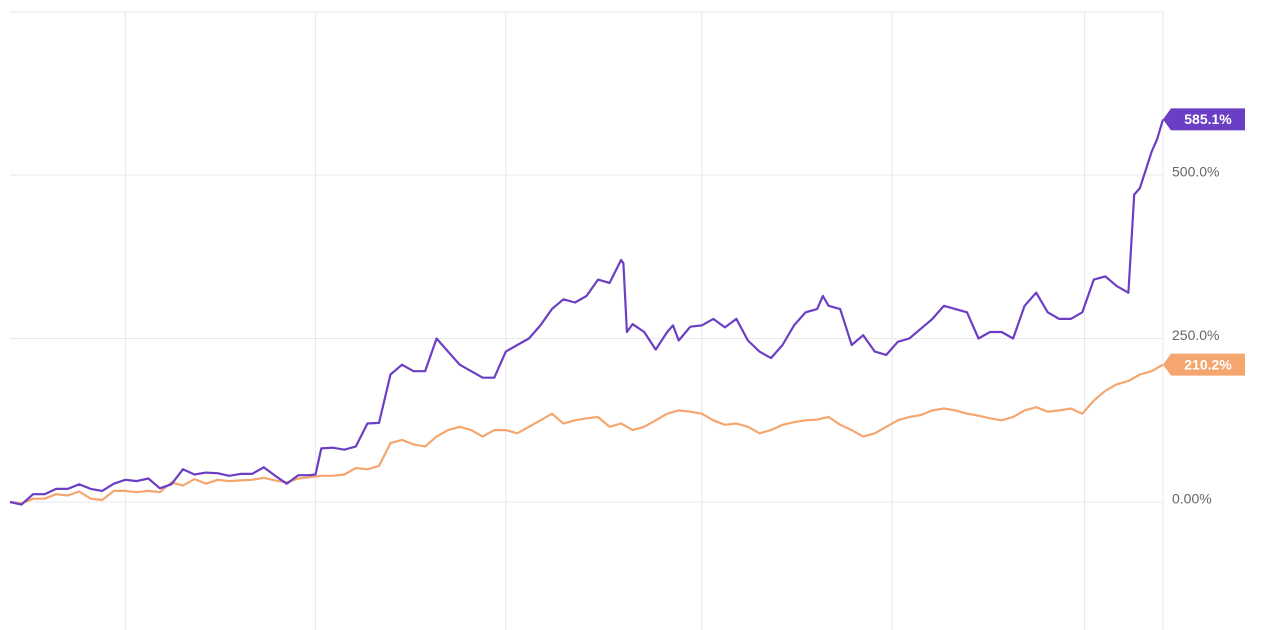 This screenshot has height=630, width=1280. What do you see at coordinates (1195, 172) in the screenshot?
I see `y-tick-label: 500.0%` at bounding box center [1195, 172].